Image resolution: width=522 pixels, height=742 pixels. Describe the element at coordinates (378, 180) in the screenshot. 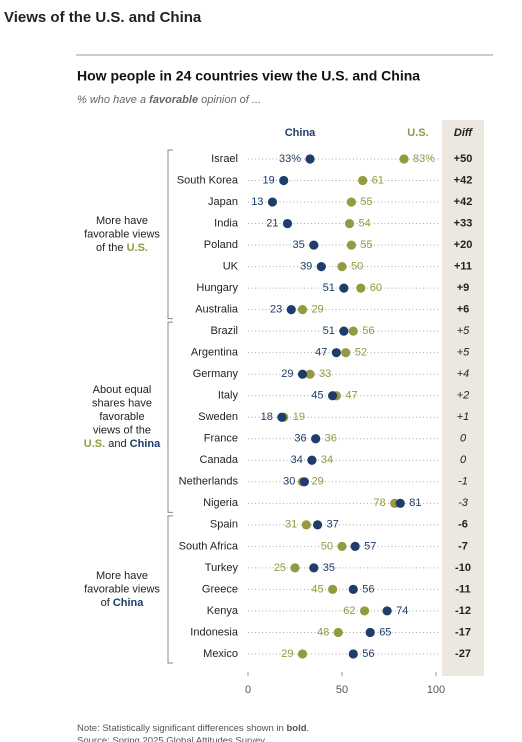

I see `value-label: 61` at that location.